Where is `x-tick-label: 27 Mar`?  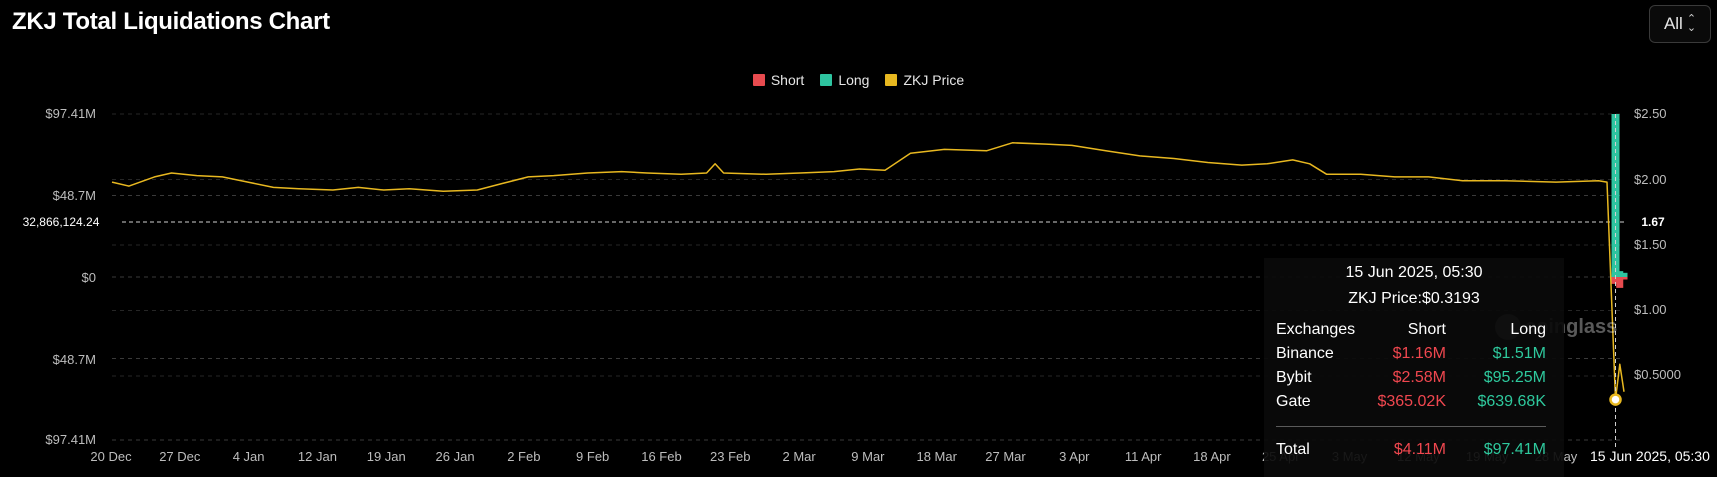 x-tick-label: 27 Mar is located at coordinates (1005, 456).